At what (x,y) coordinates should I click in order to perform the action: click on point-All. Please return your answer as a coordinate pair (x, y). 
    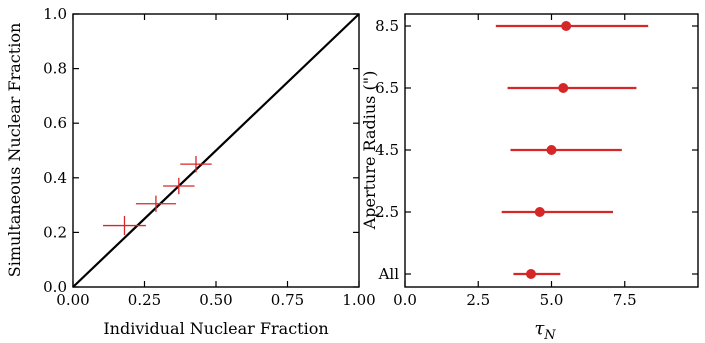
    Looking at the image, I should click on (530, 274).